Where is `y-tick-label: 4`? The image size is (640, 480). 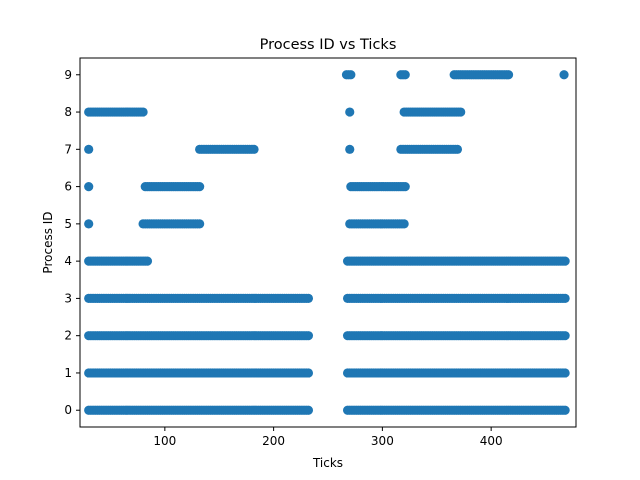 y-tick-label: 4 is located at coordinates (68, 261).